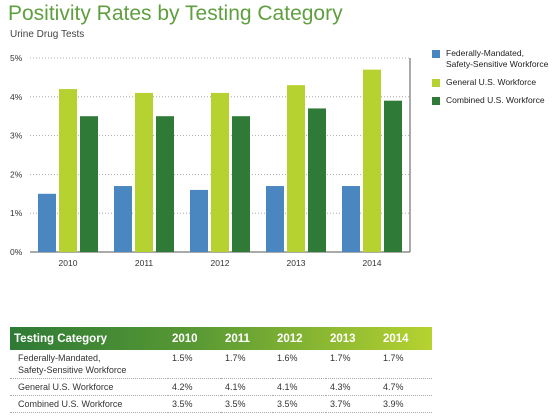  Describe the element at coordinates (299, 364) in the screenshot. I see `table-cell: 1.6%` at that location.